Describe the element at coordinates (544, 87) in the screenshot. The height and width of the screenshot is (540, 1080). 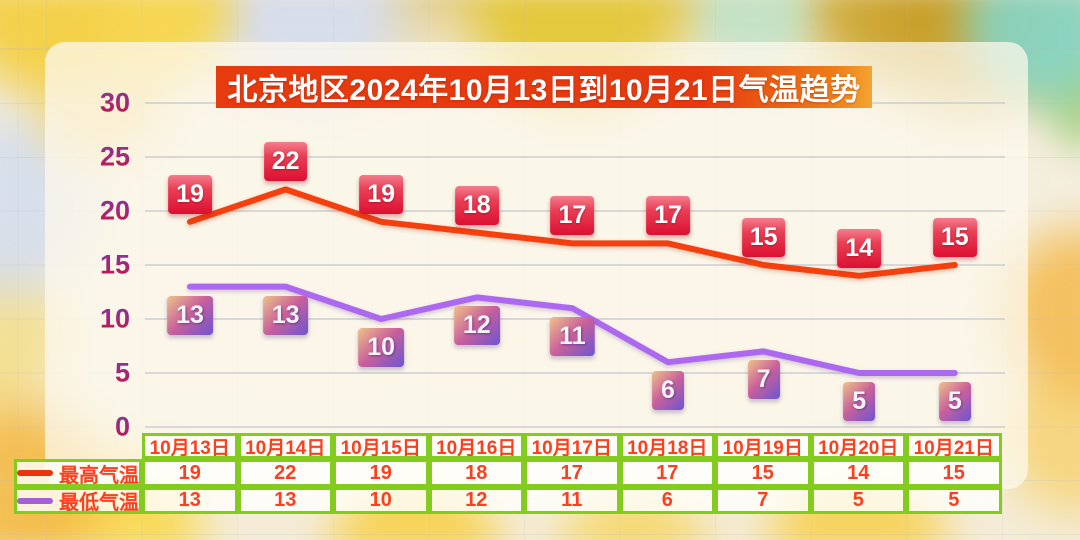
I see `chart-title: 北京地区2024年10月13日到10月21日气温趋势` at that location.